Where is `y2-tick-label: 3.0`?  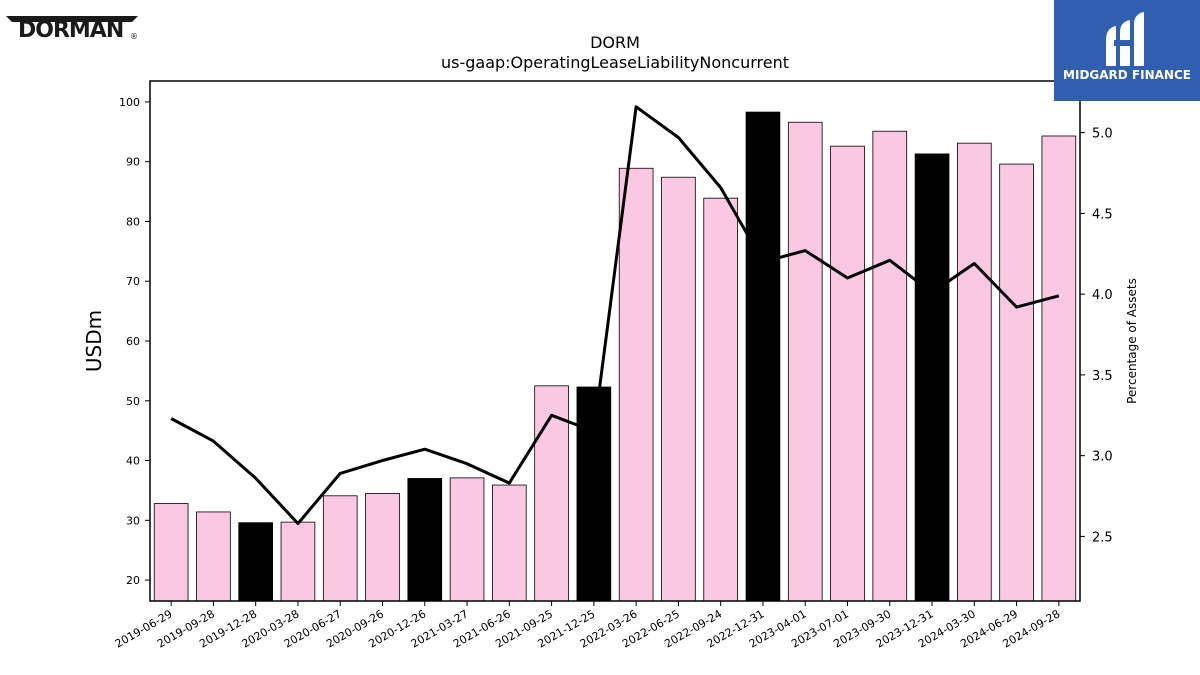 y2-tick-label: 3.0 is located at coordinates (1102, 457).